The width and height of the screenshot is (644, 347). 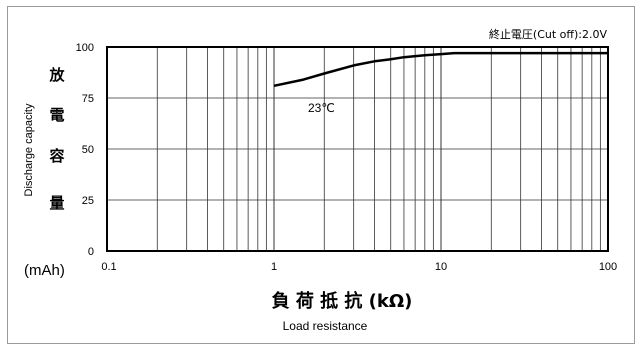 What do you see at coordinates (91, 252) in the screenshot?
I see `y-tick-label: 0` at bounding box center [91, 252].